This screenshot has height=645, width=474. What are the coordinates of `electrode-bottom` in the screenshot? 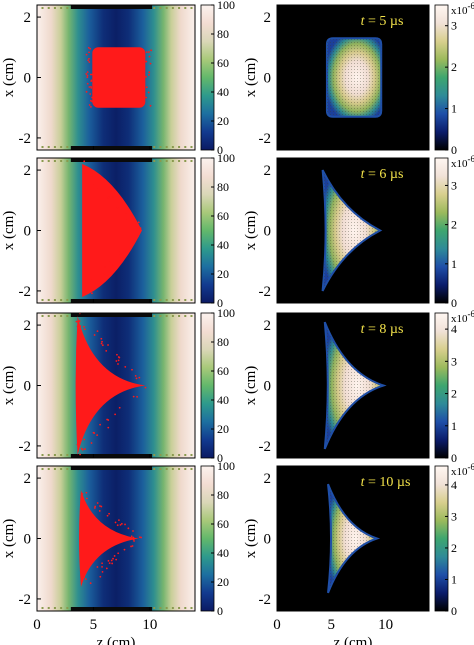 It's located at (111, 456).